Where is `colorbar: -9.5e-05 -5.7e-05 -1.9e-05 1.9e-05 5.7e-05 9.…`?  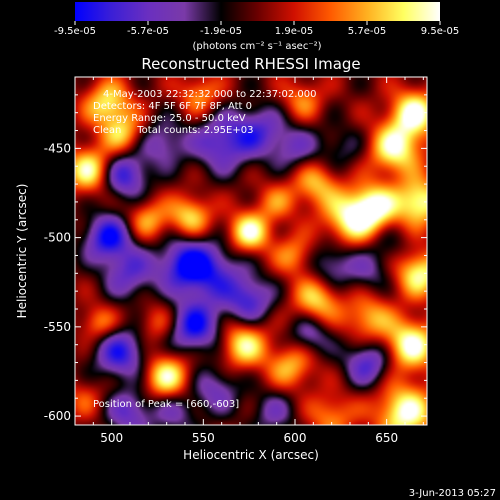 colorbar: -9.5e-05 -5.7e-05 -1.9e-05 1.9e-05 5.7e-05 9.… is located at coordinates (256, 27).